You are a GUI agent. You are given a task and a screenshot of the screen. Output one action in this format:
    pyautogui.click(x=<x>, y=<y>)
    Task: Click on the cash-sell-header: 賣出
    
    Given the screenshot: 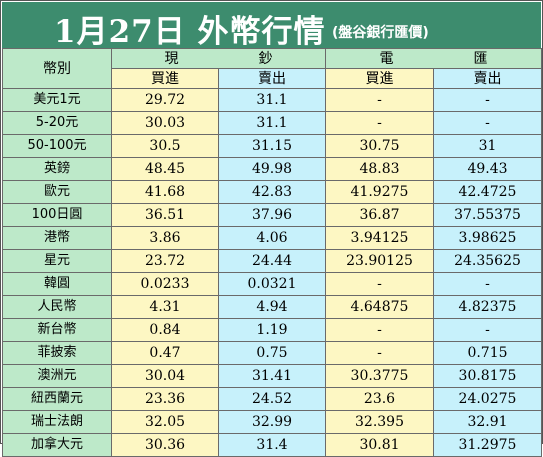 What is the action you would take?
    pyautogui.click(x=272, y=78)
    